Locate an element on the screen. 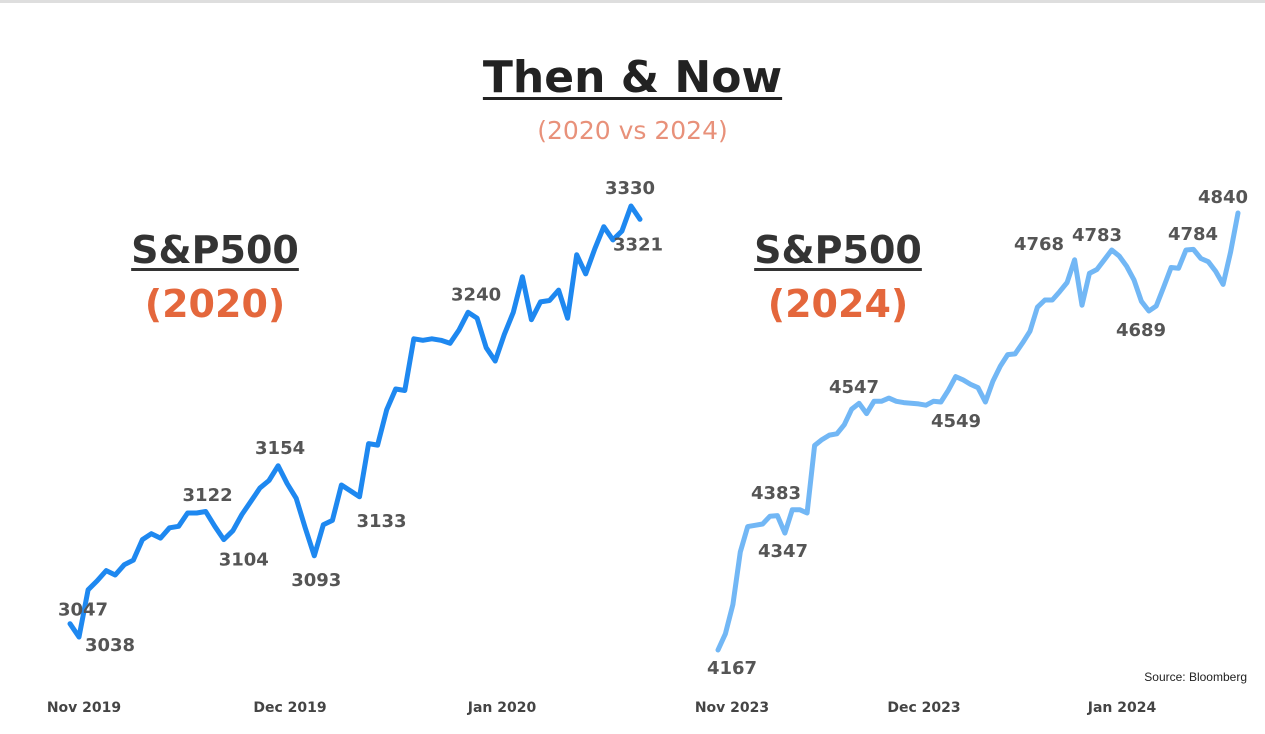 The image size is (1265, 734). year-label: (2024) is located at coordinates (838, 304).